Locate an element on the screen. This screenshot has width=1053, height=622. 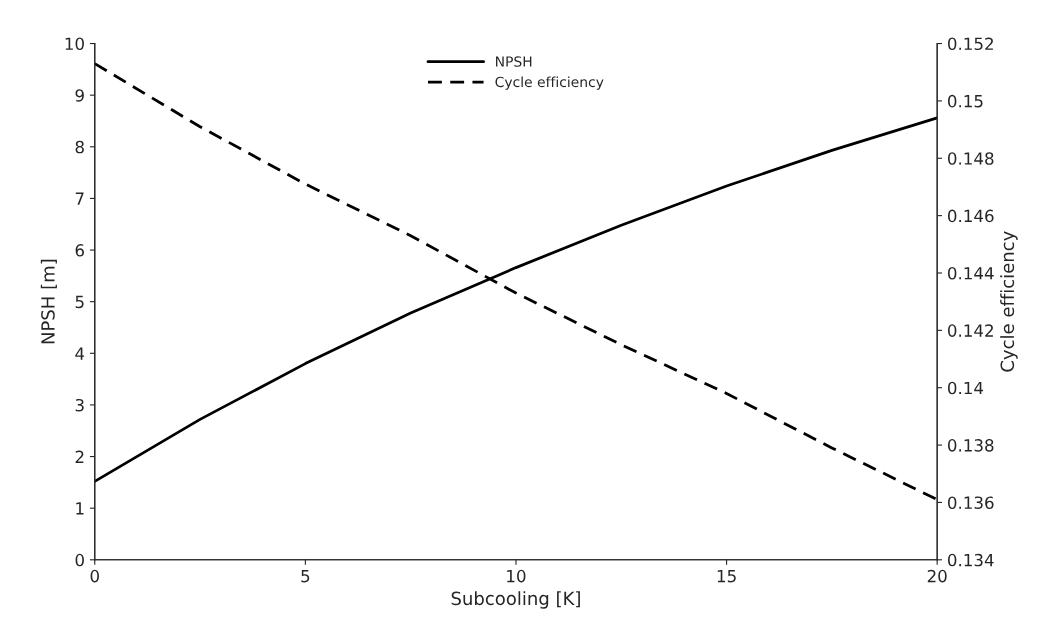
y-tick-label: 8 is located at coordinates (79, 147).